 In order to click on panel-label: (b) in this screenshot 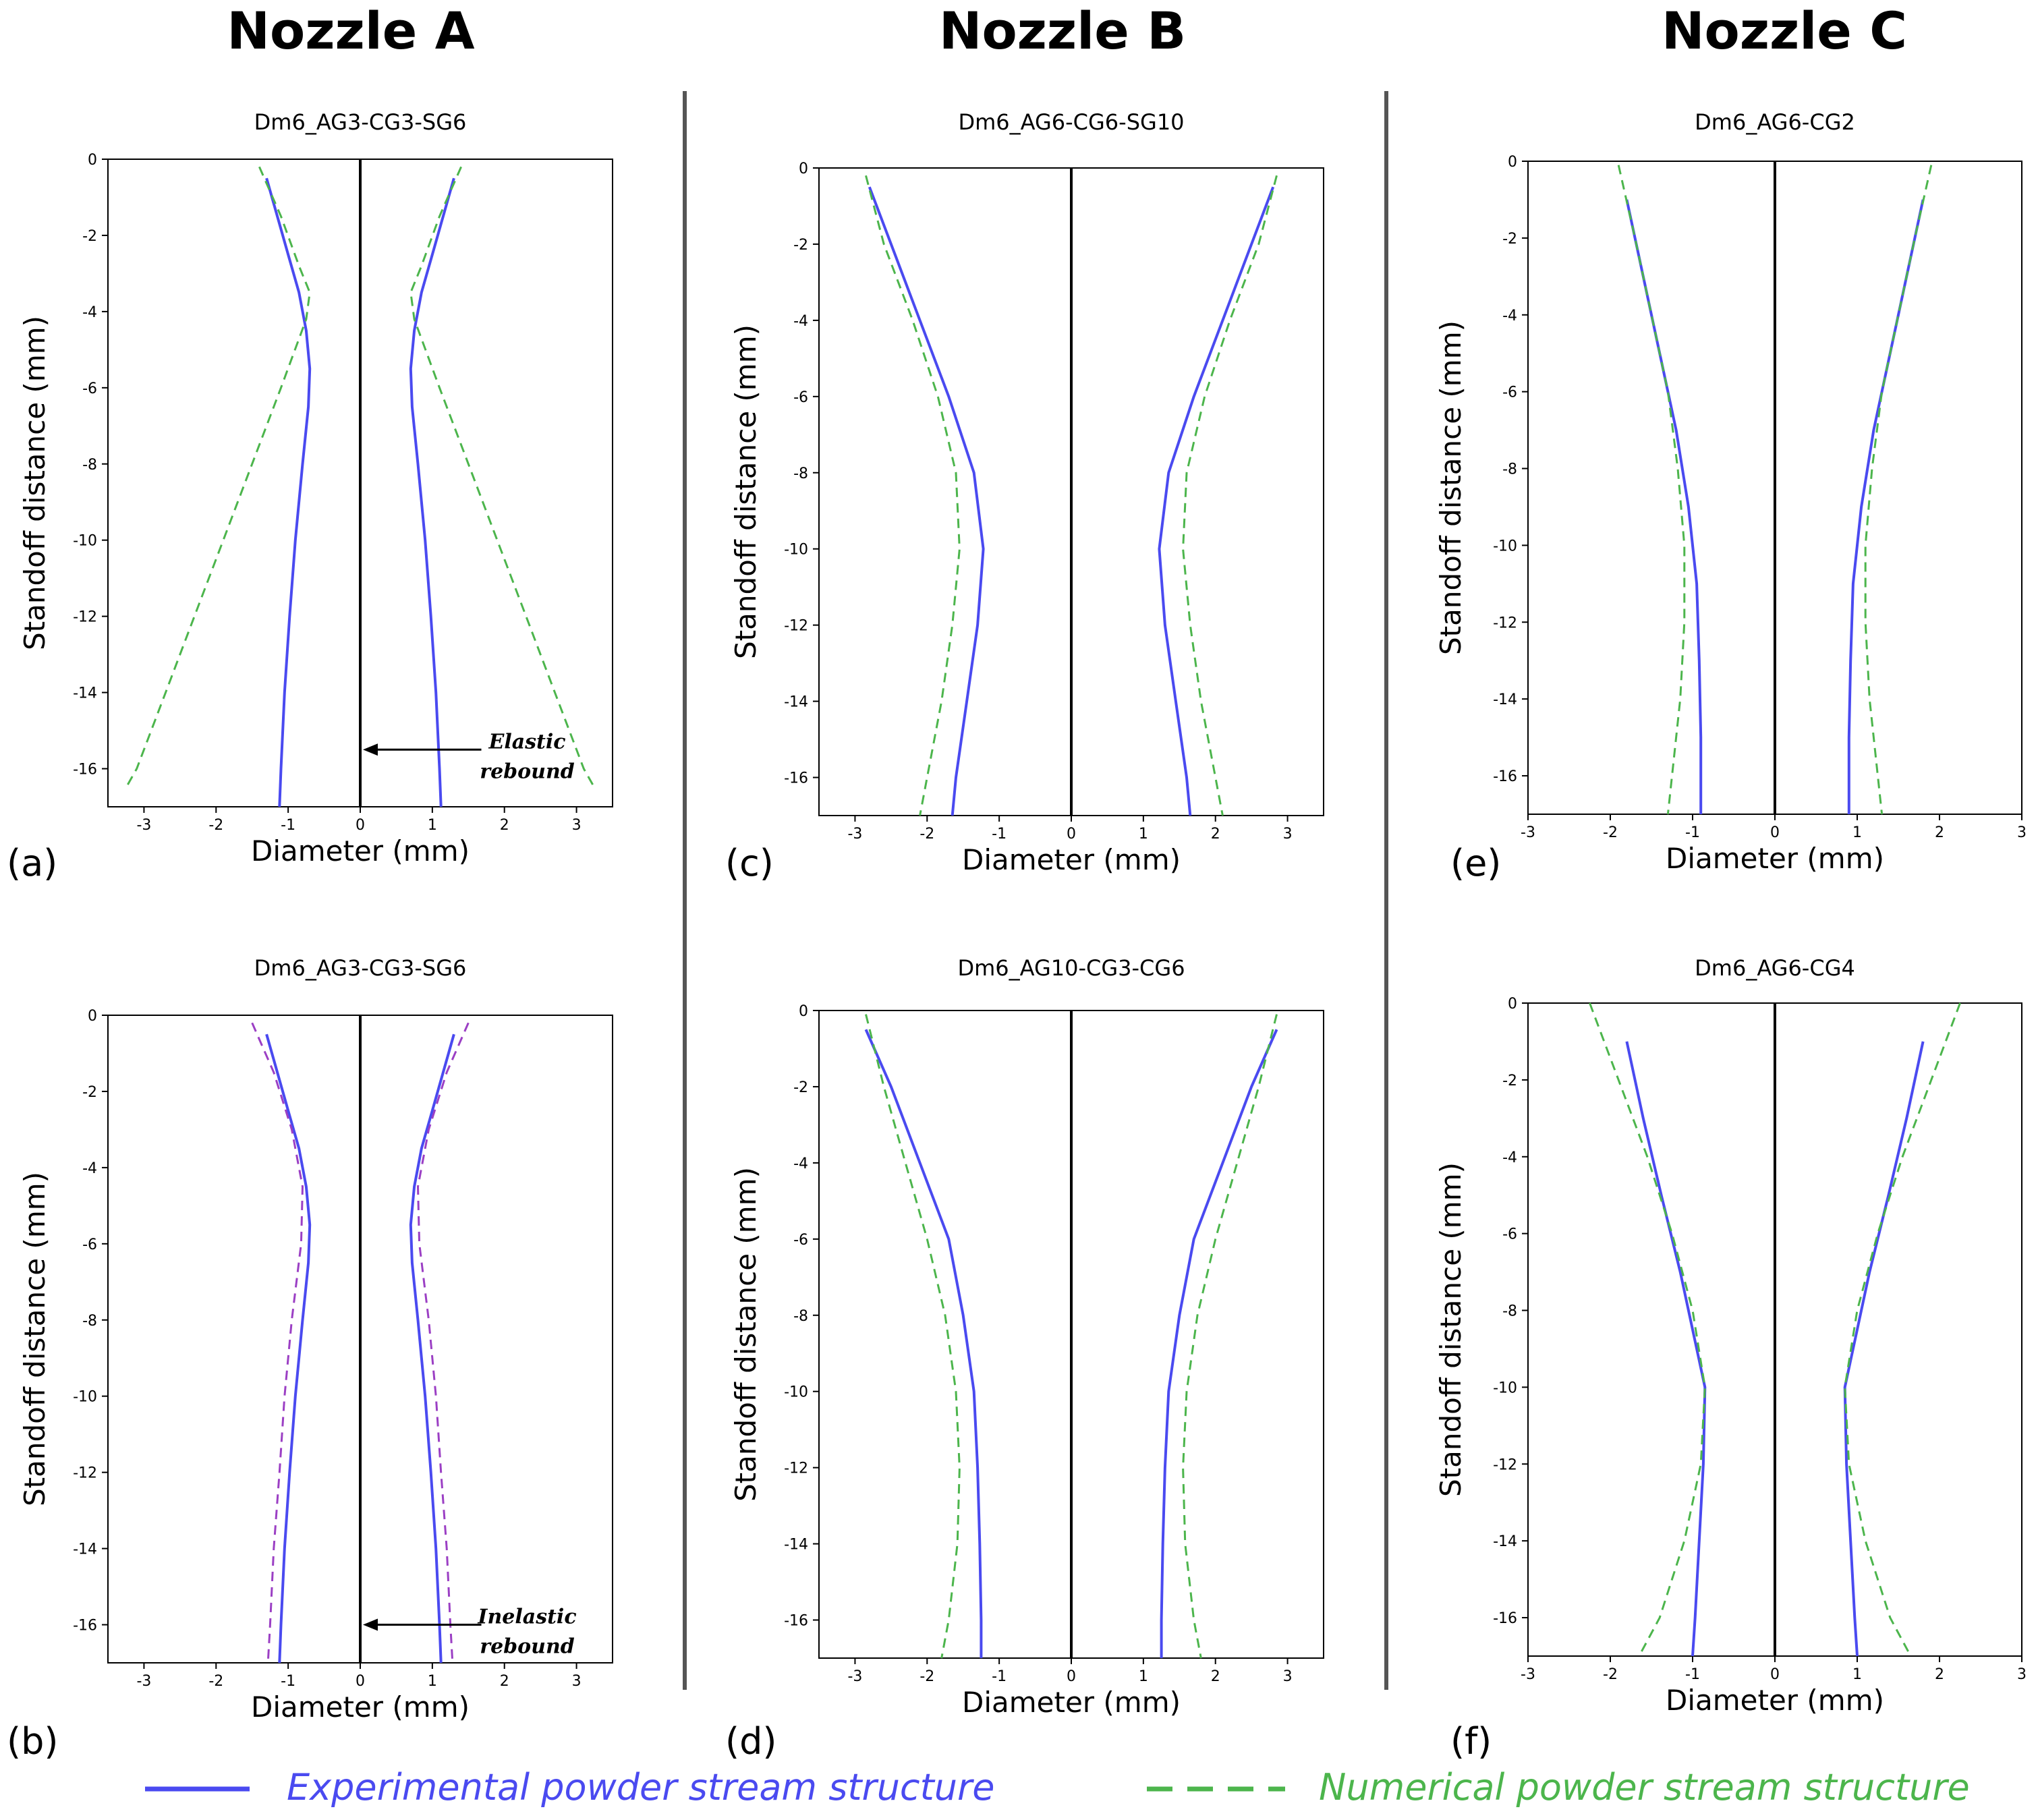, I will do `click(32, 1741)`.